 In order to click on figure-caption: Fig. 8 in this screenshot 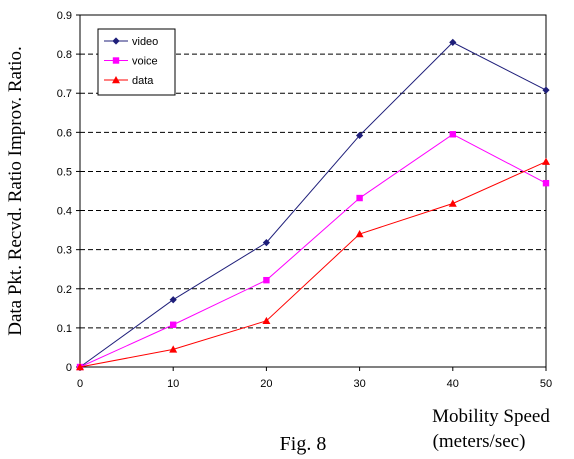, I will do `click(303, 444)`.